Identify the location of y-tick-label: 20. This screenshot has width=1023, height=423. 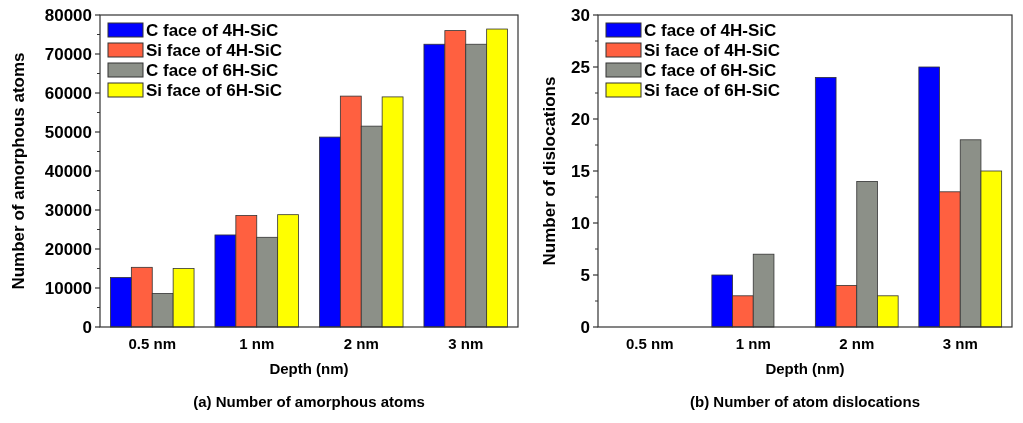
(580, 119).